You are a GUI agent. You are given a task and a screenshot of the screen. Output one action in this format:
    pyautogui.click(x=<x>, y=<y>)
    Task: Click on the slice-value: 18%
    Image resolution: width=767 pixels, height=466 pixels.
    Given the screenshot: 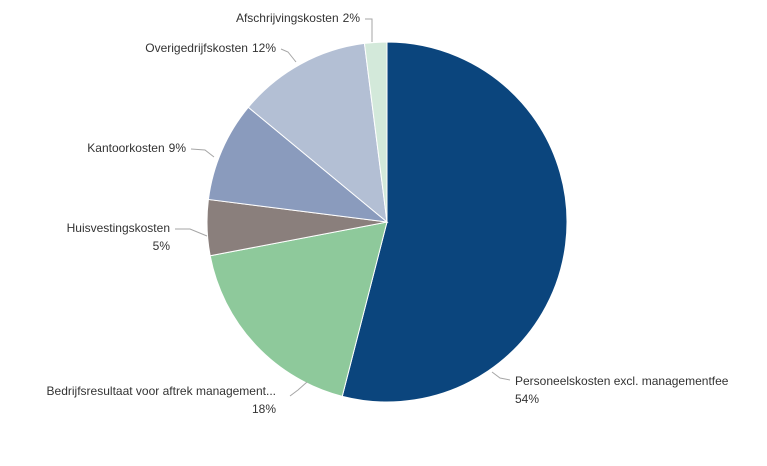 What is the action you would take?
    pyautogui.click(x=264, y=409)
    